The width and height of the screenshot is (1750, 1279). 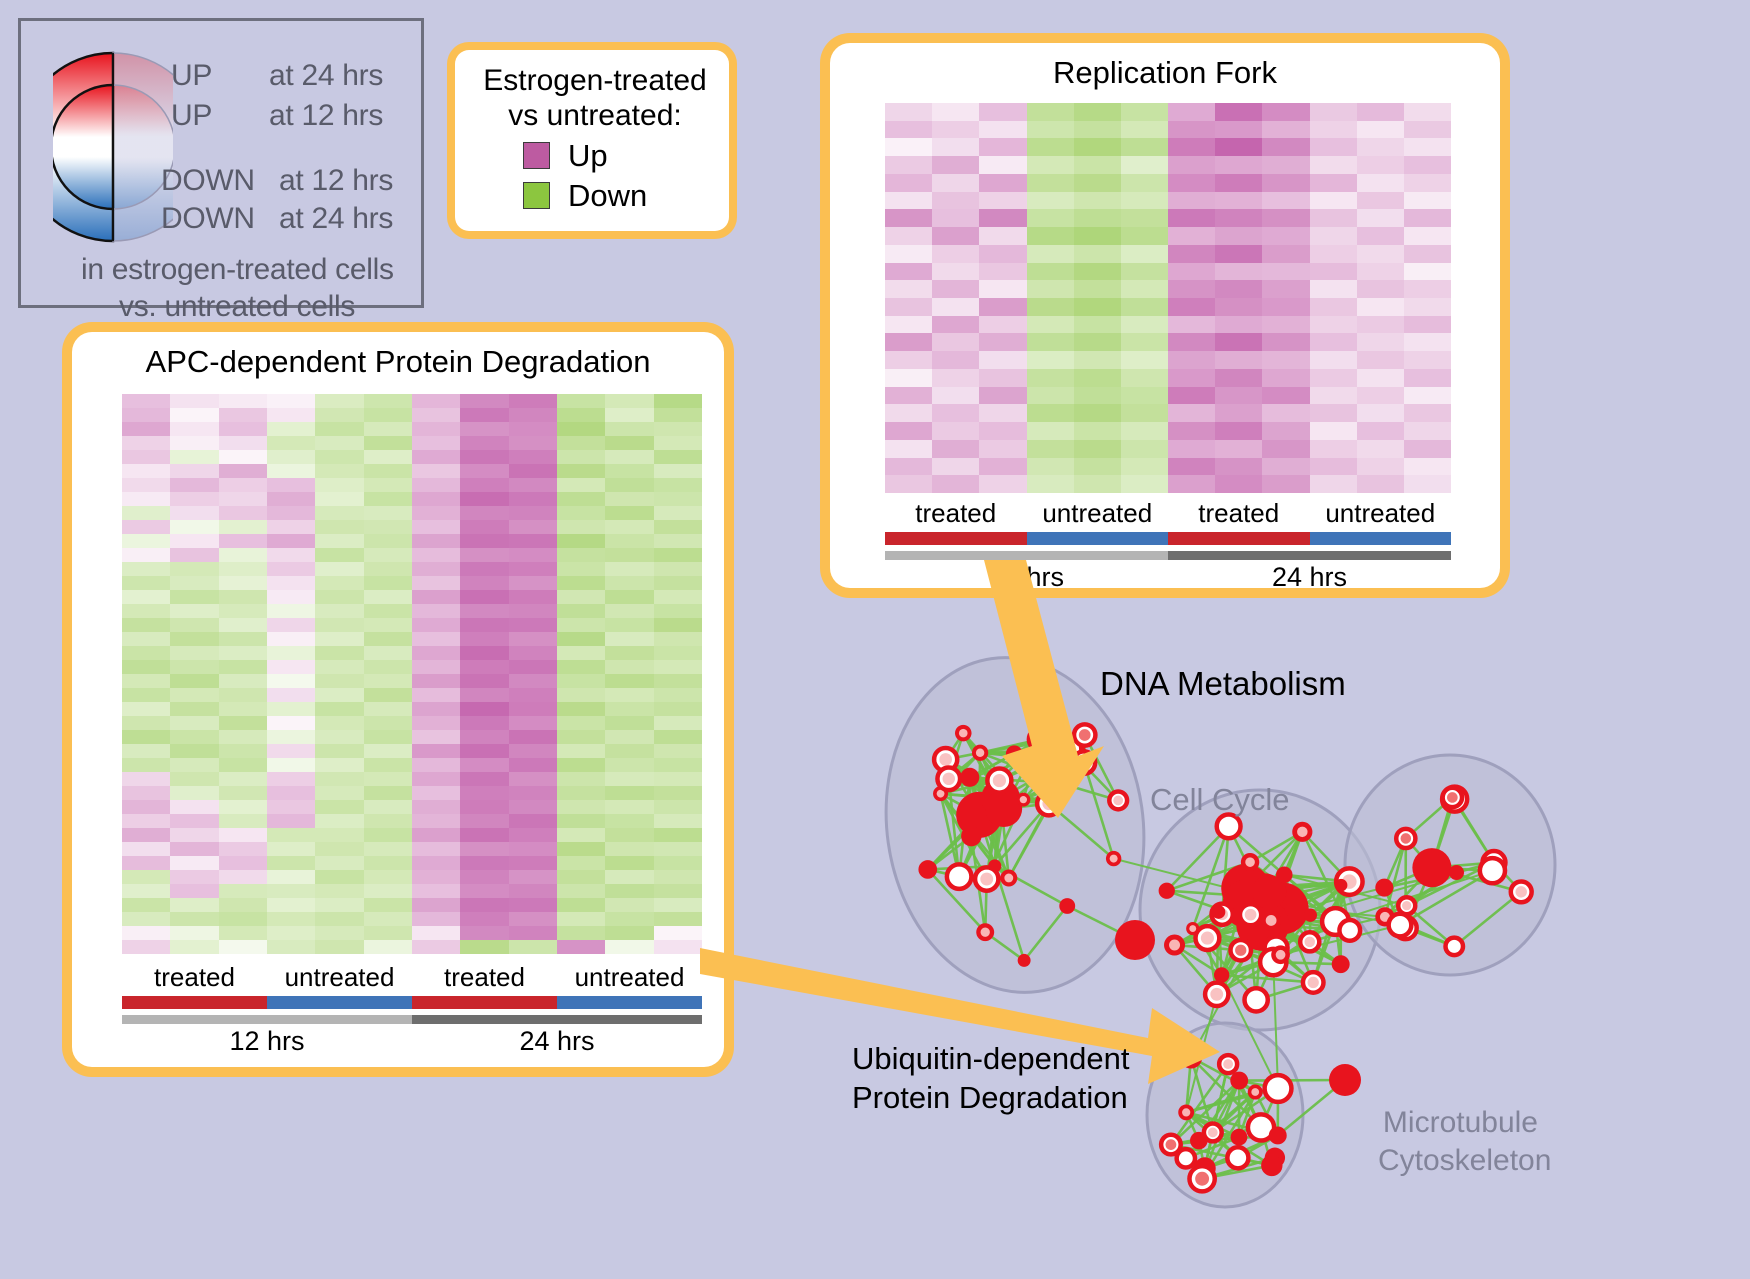 I want to click on heatmap-replication-fork, so click(x=1168, y=298).